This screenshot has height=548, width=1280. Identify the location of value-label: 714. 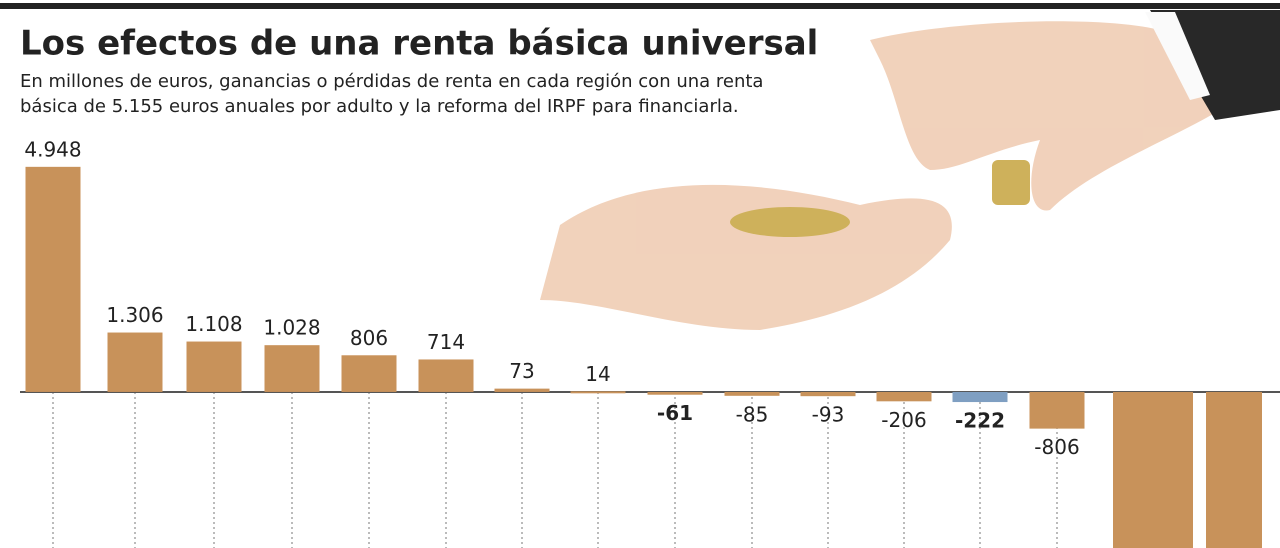
(446, 342).